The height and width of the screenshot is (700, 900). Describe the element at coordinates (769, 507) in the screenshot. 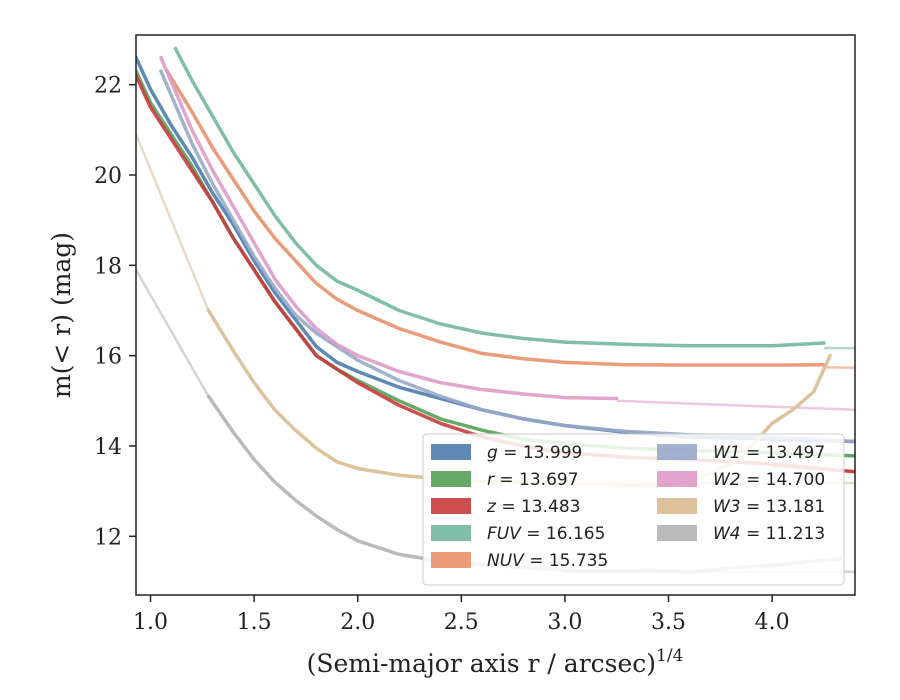

I see `legend-label-w3: W3 = 13.181` at that location.